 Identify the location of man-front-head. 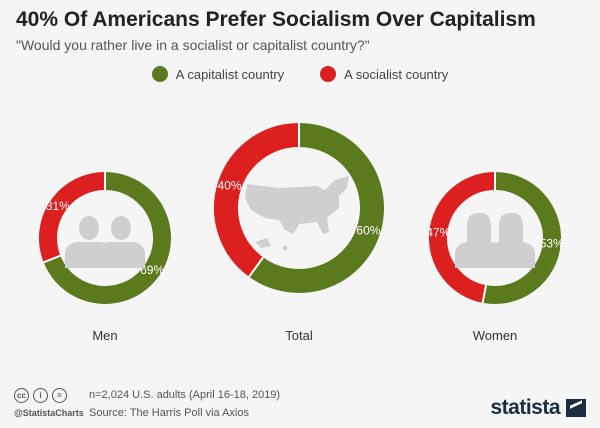
(89, 228).